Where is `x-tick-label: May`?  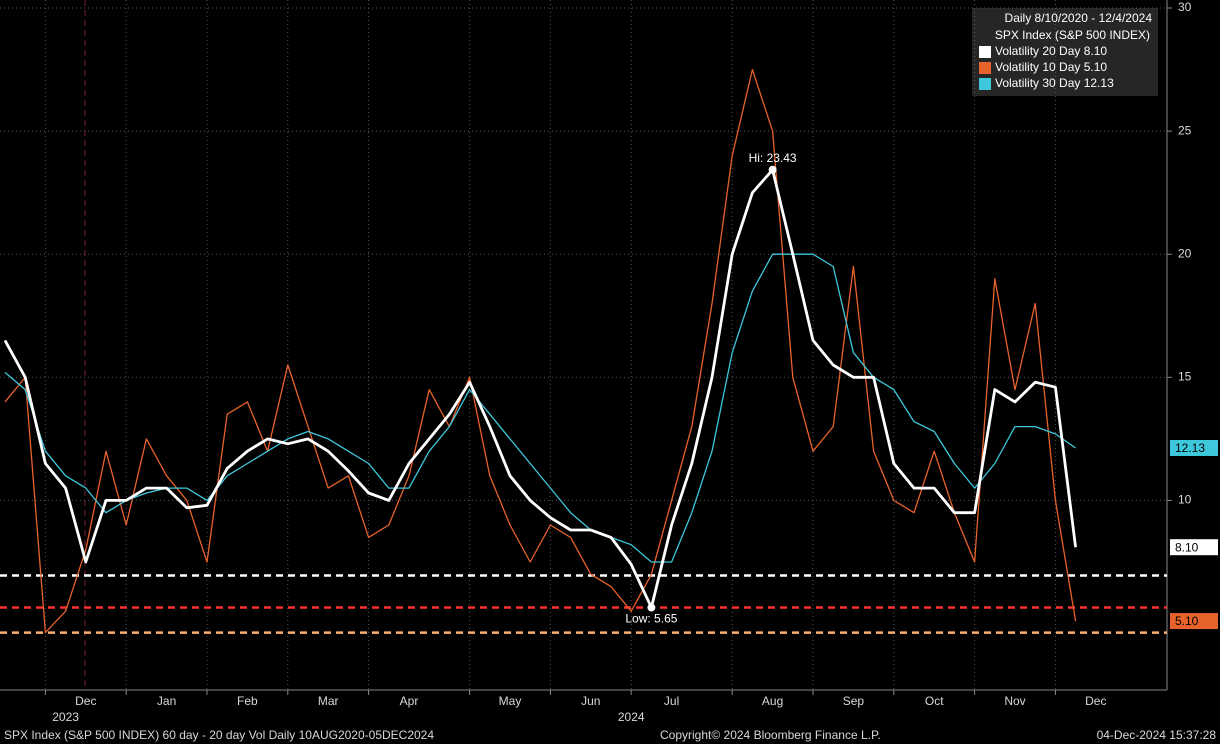 x-tick-label: May is located at coordinates (510, 701).